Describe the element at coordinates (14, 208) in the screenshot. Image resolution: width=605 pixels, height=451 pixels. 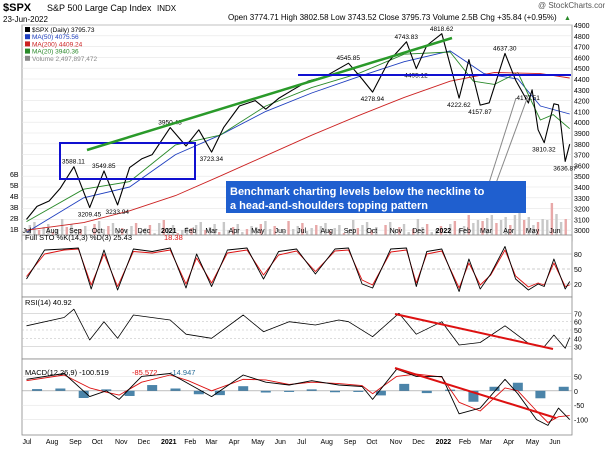
I see `volume-tick-label: 3B` at that location.